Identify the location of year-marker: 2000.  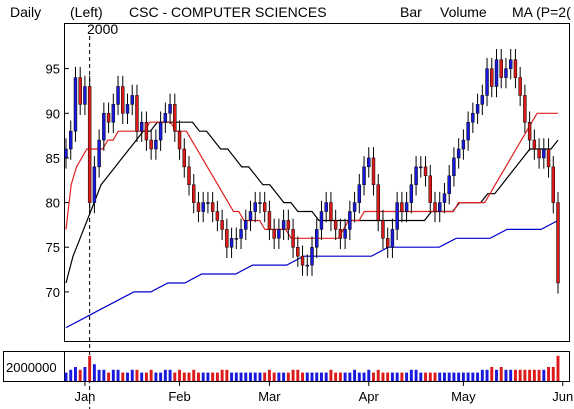
(102, 29).